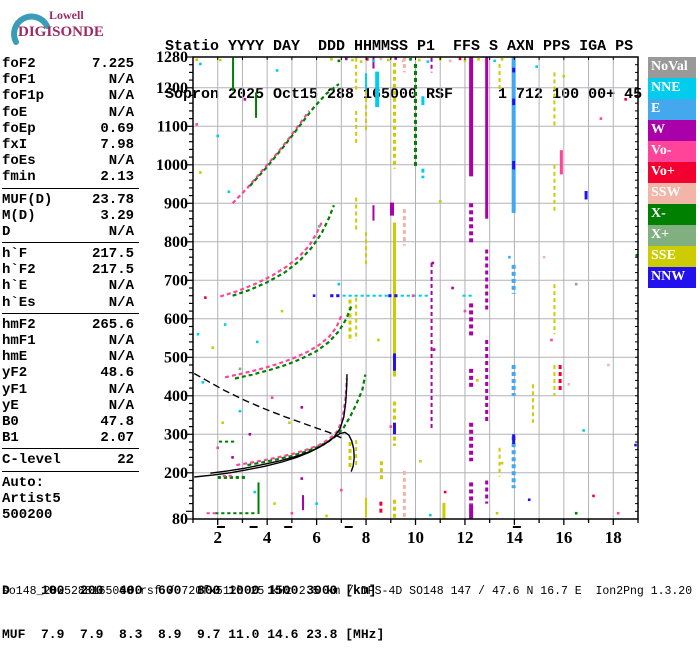  Describe the element at coordinates (176, 473) in the screenshot. I see `y-tick-label: 200` at that location.